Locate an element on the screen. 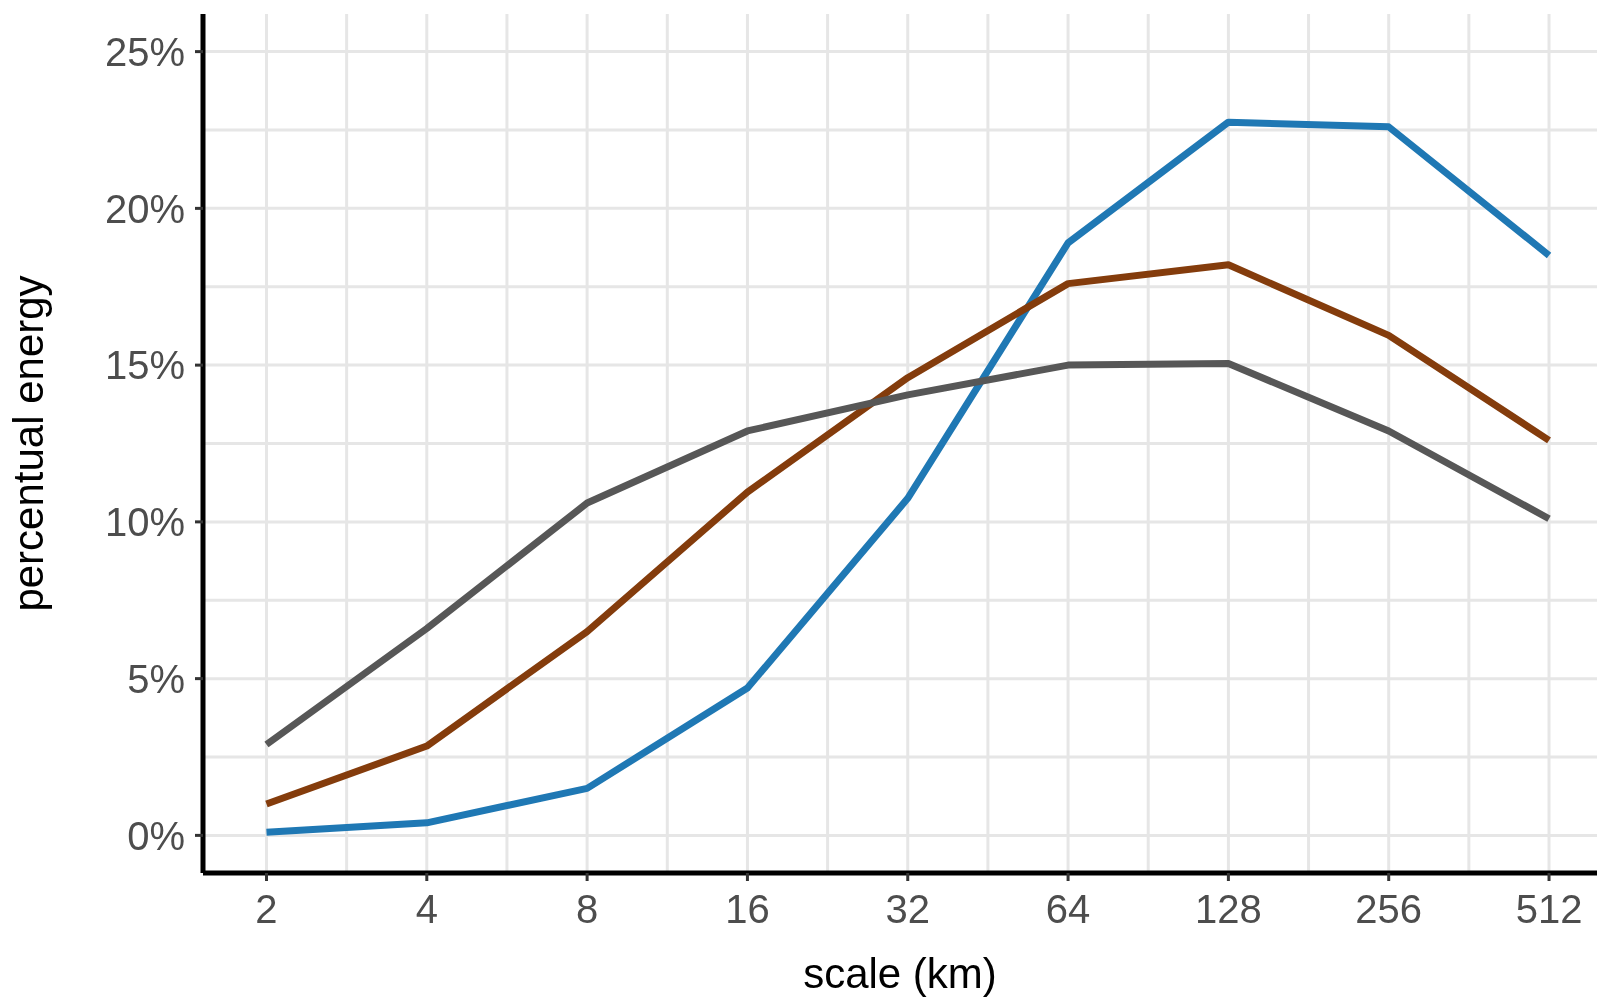 This screenshot has width=1605, height=1006. y-tick-label: 25% is located at coordinates (144, 51).